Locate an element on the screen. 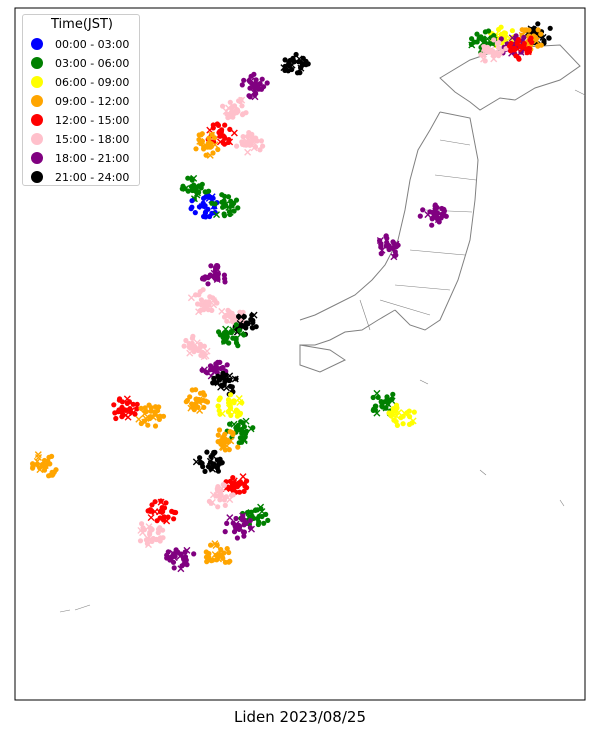  legend-entry: 00:00 - 03:00 is located at coordinates (85, 44).